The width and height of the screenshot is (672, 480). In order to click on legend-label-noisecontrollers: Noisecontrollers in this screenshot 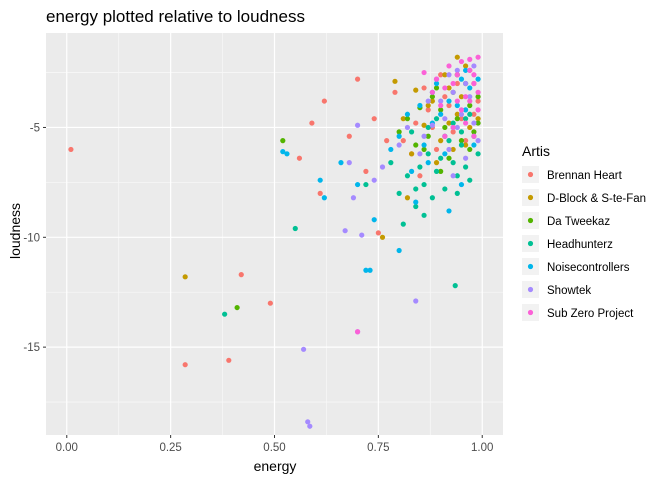, I will do `click(588, 268)`.